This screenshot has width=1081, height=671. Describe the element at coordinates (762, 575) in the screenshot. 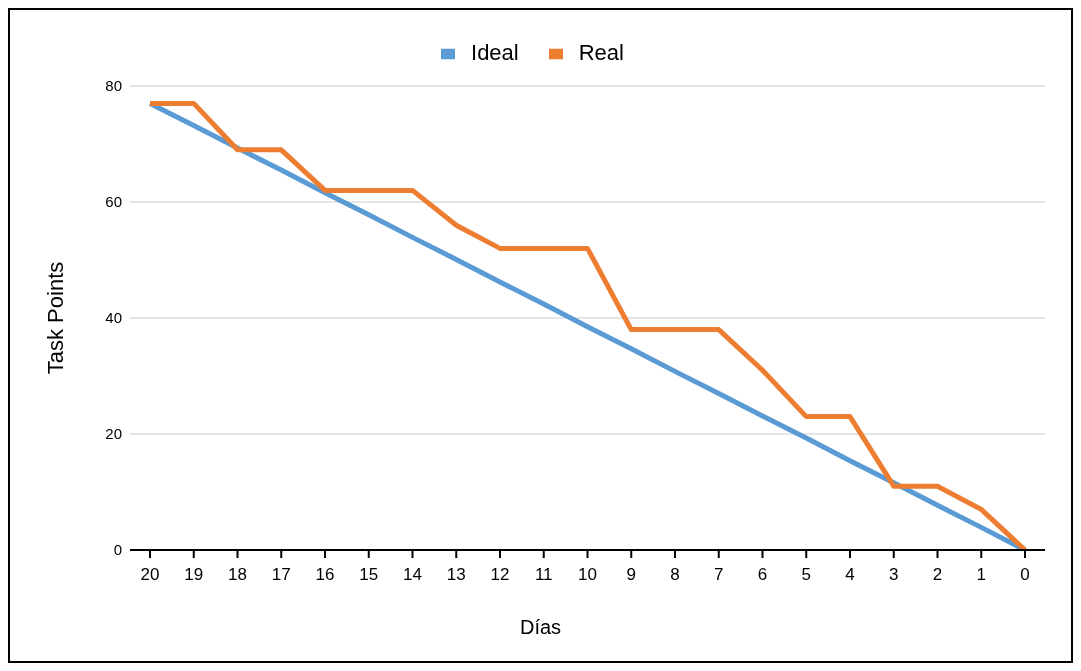

I see `x-tick-label: 6` at that location.